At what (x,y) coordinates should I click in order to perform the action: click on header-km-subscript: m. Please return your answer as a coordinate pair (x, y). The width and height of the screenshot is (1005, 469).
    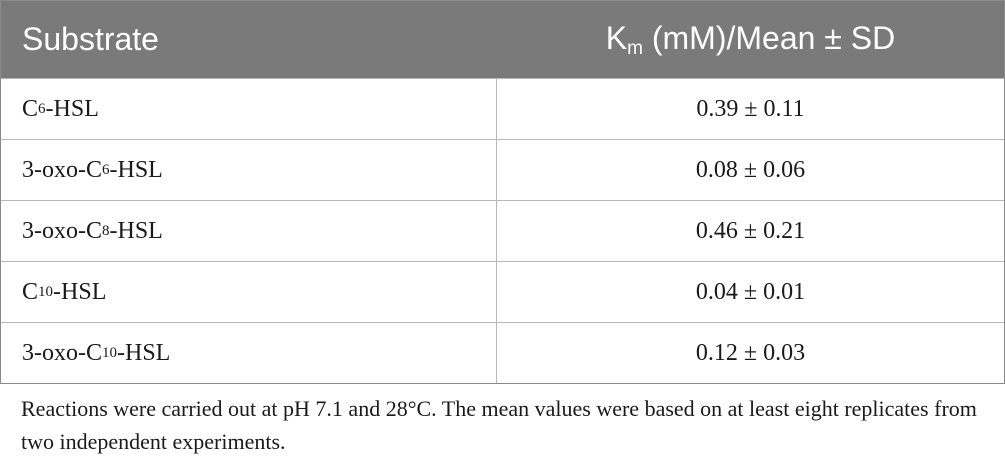
    Looking at the image, I should click on (635, 48).